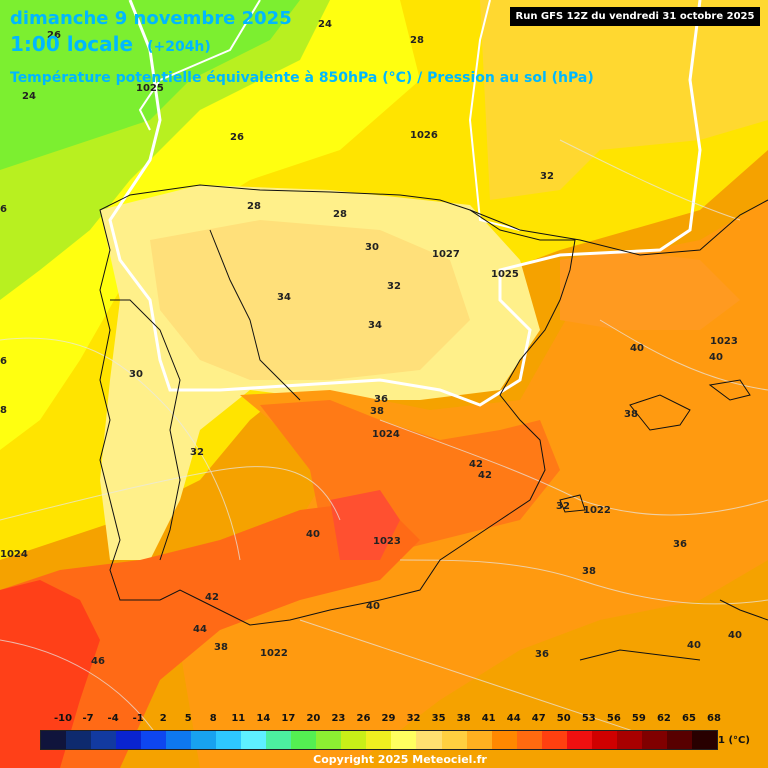 The width and height of the screenshot is (768, 768). I want to click on legend-unit: 1 (°C), so click(734, 740).